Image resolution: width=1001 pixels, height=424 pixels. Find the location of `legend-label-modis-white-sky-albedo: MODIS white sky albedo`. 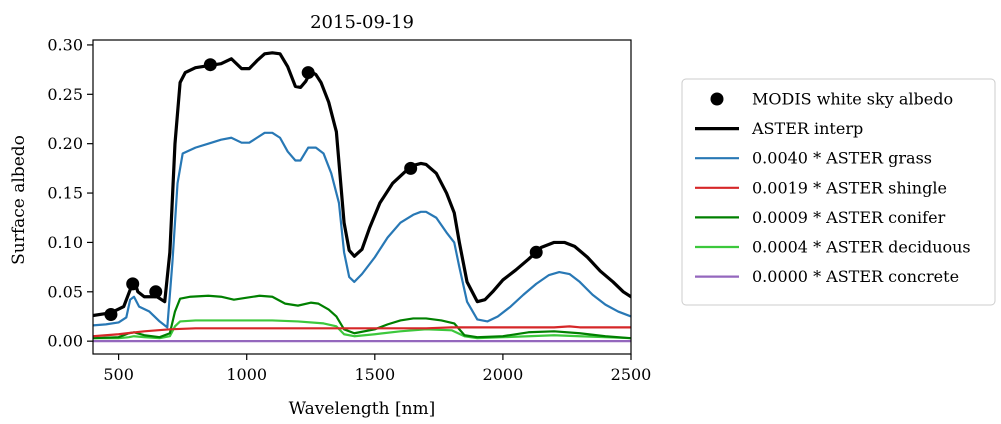

legend-label-modis-white-sky-albedo: MODIS white sky albedo is located at coordinates (852, 99).